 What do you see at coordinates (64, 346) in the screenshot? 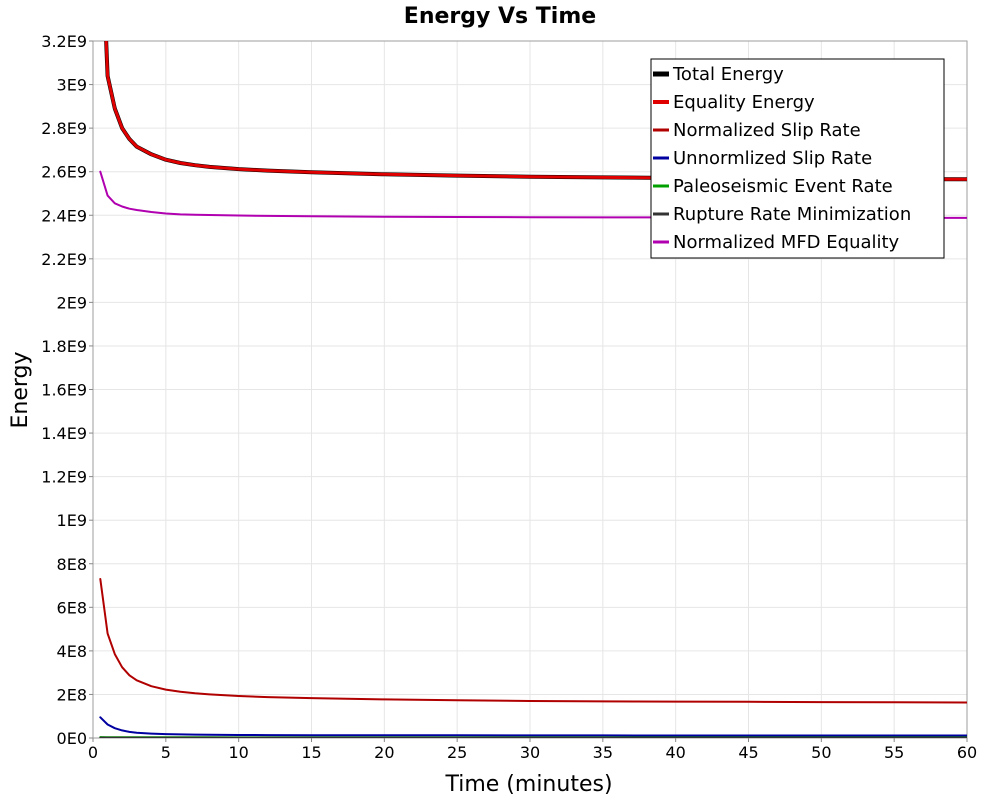
I see `y-tick-label: 1.8E9` at bounding box center [64, 346].